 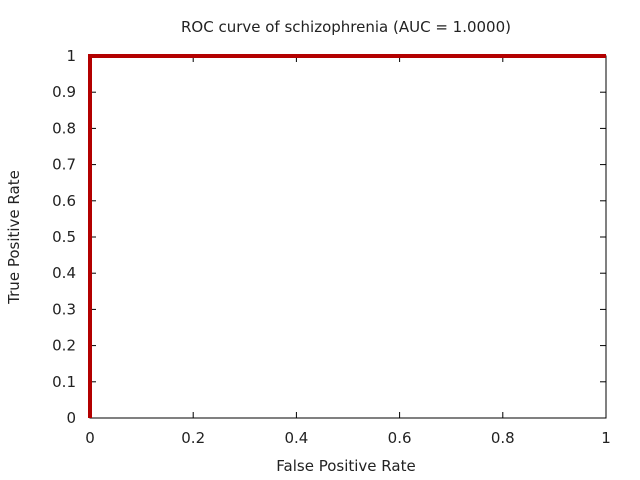 I want to click on x-axis-label: False Positive Rate, so click(x=345, y=466).